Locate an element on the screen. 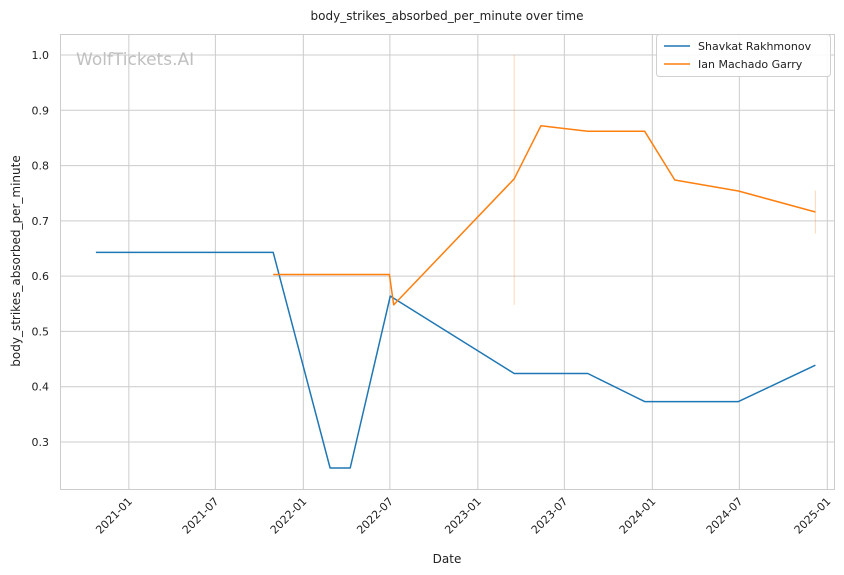  legend: Shavkat Rakhmonov Ian Machado Garry is located at coordinates (743, 55).